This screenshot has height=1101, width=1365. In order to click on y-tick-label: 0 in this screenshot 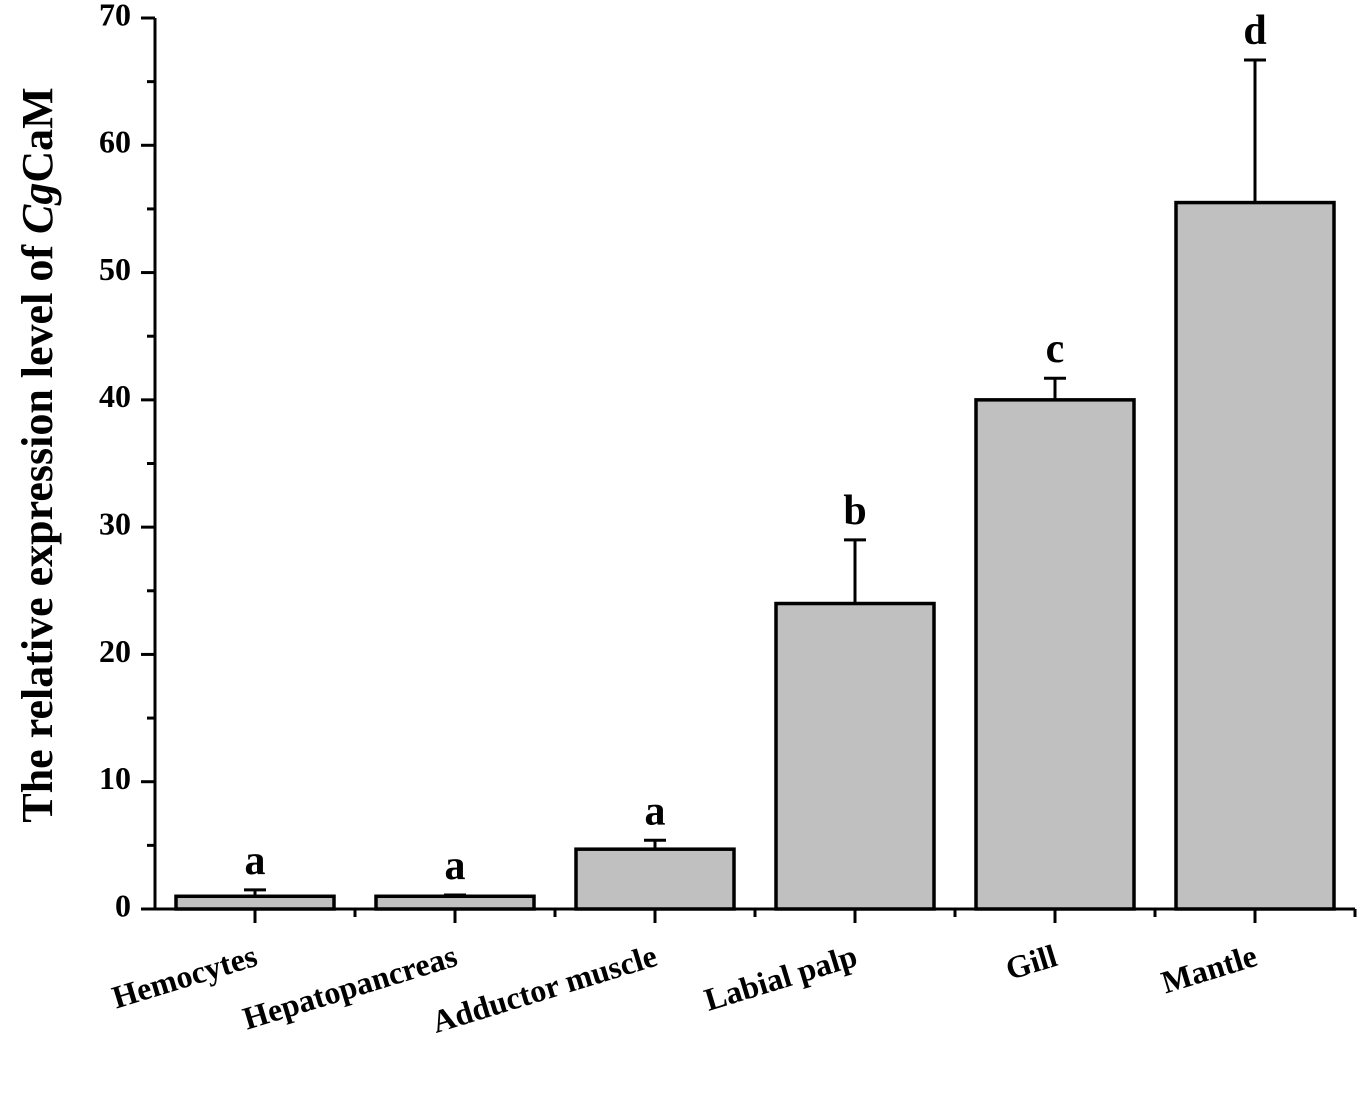, I will do `click(123, 905)`.